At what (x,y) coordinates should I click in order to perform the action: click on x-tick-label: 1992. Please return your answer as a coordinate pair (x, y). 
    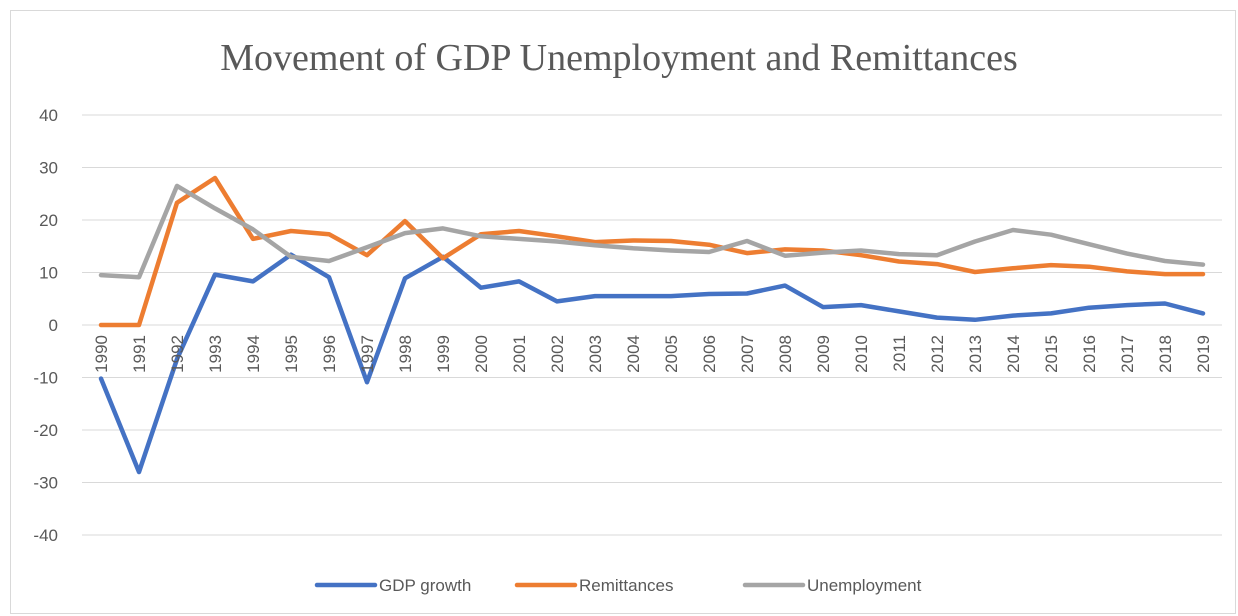
    Looking at the image, I should click on (177, 354).